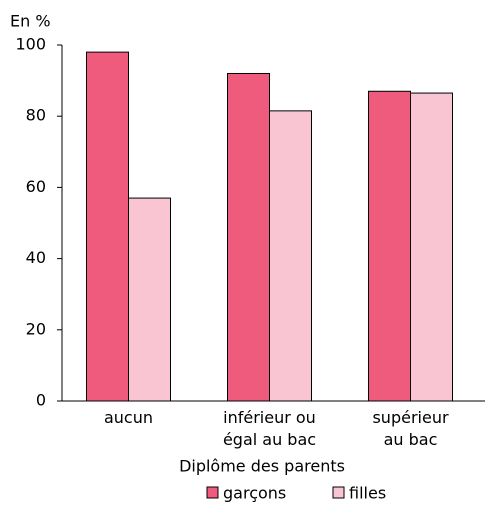 The image size is (485, 505). Describe the element at coordinates (262, 466) in the screenshot. I see `x-axis-label: Diplôme des parents` at that location.